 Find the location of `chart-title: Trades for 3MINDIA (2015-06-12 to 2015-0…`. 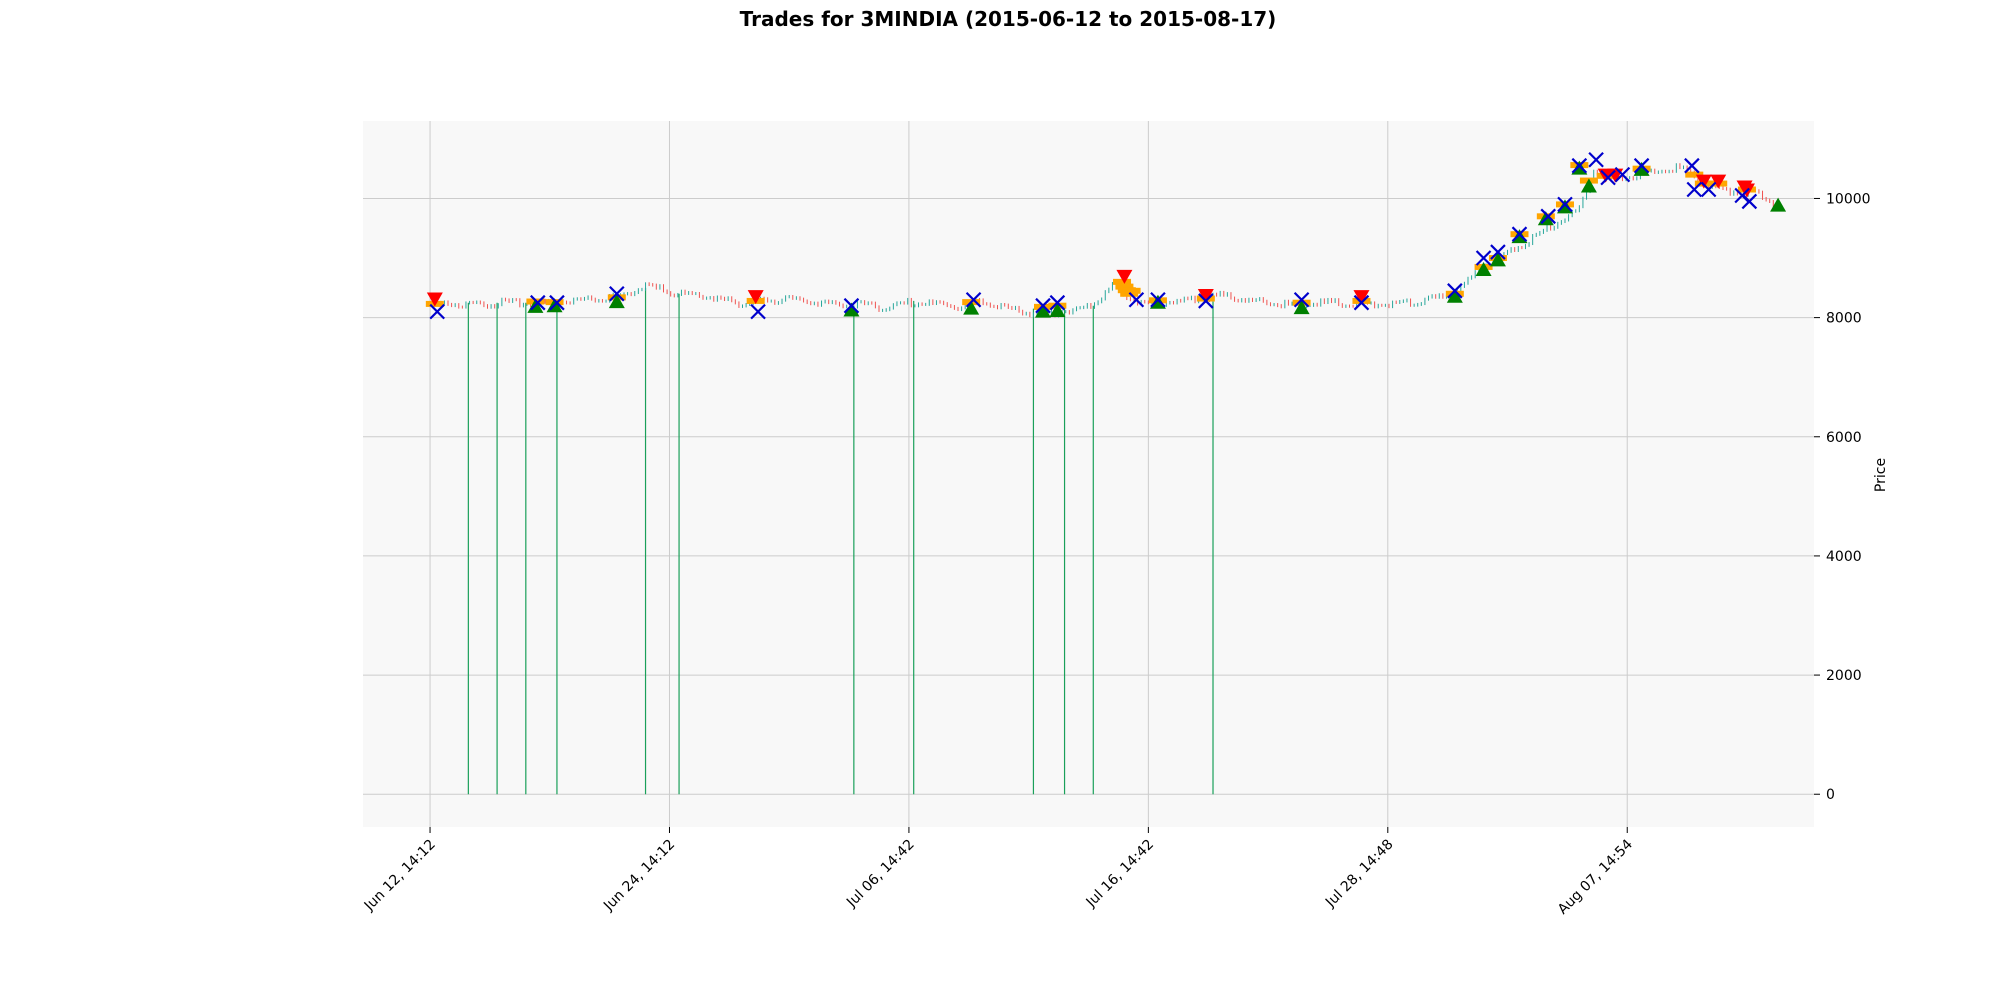

chart-title: Trades for 3MINDIA (2015-06-12 to 2015-0… is located at coordinates (1008, 19).